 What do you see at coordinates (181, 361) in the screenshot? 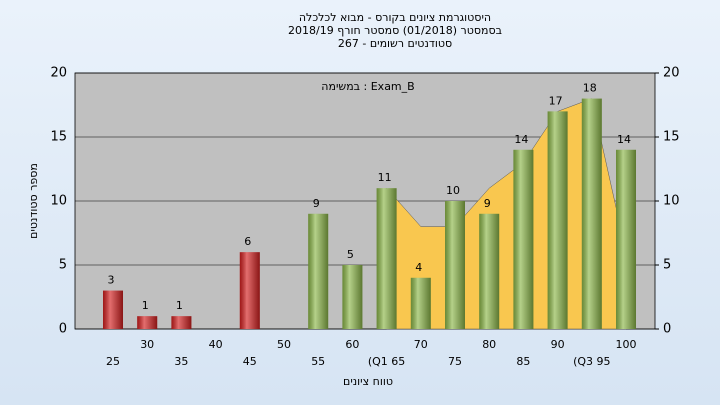
I see `x-tick-label: 35` at bounding box center [181, 361].